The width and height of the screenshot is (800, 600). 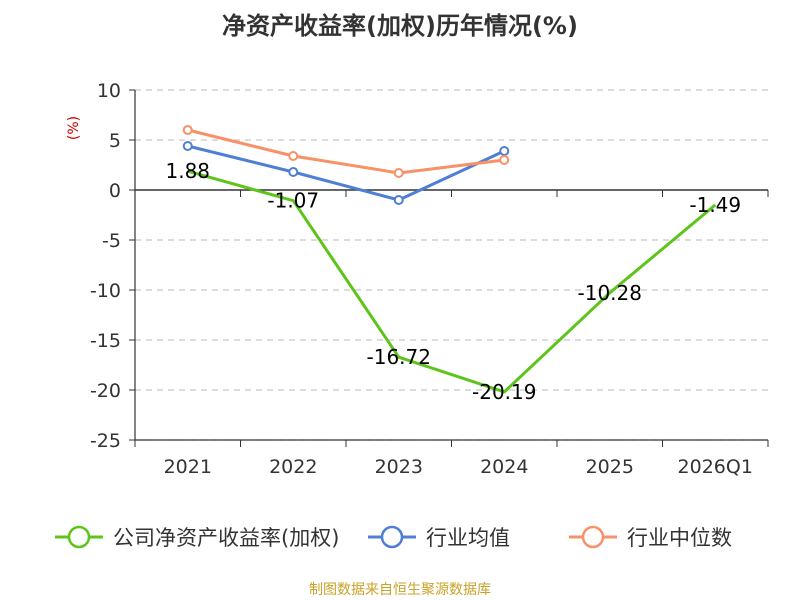 I want to click on series-2-point-2021, so click(x=187, y=130).